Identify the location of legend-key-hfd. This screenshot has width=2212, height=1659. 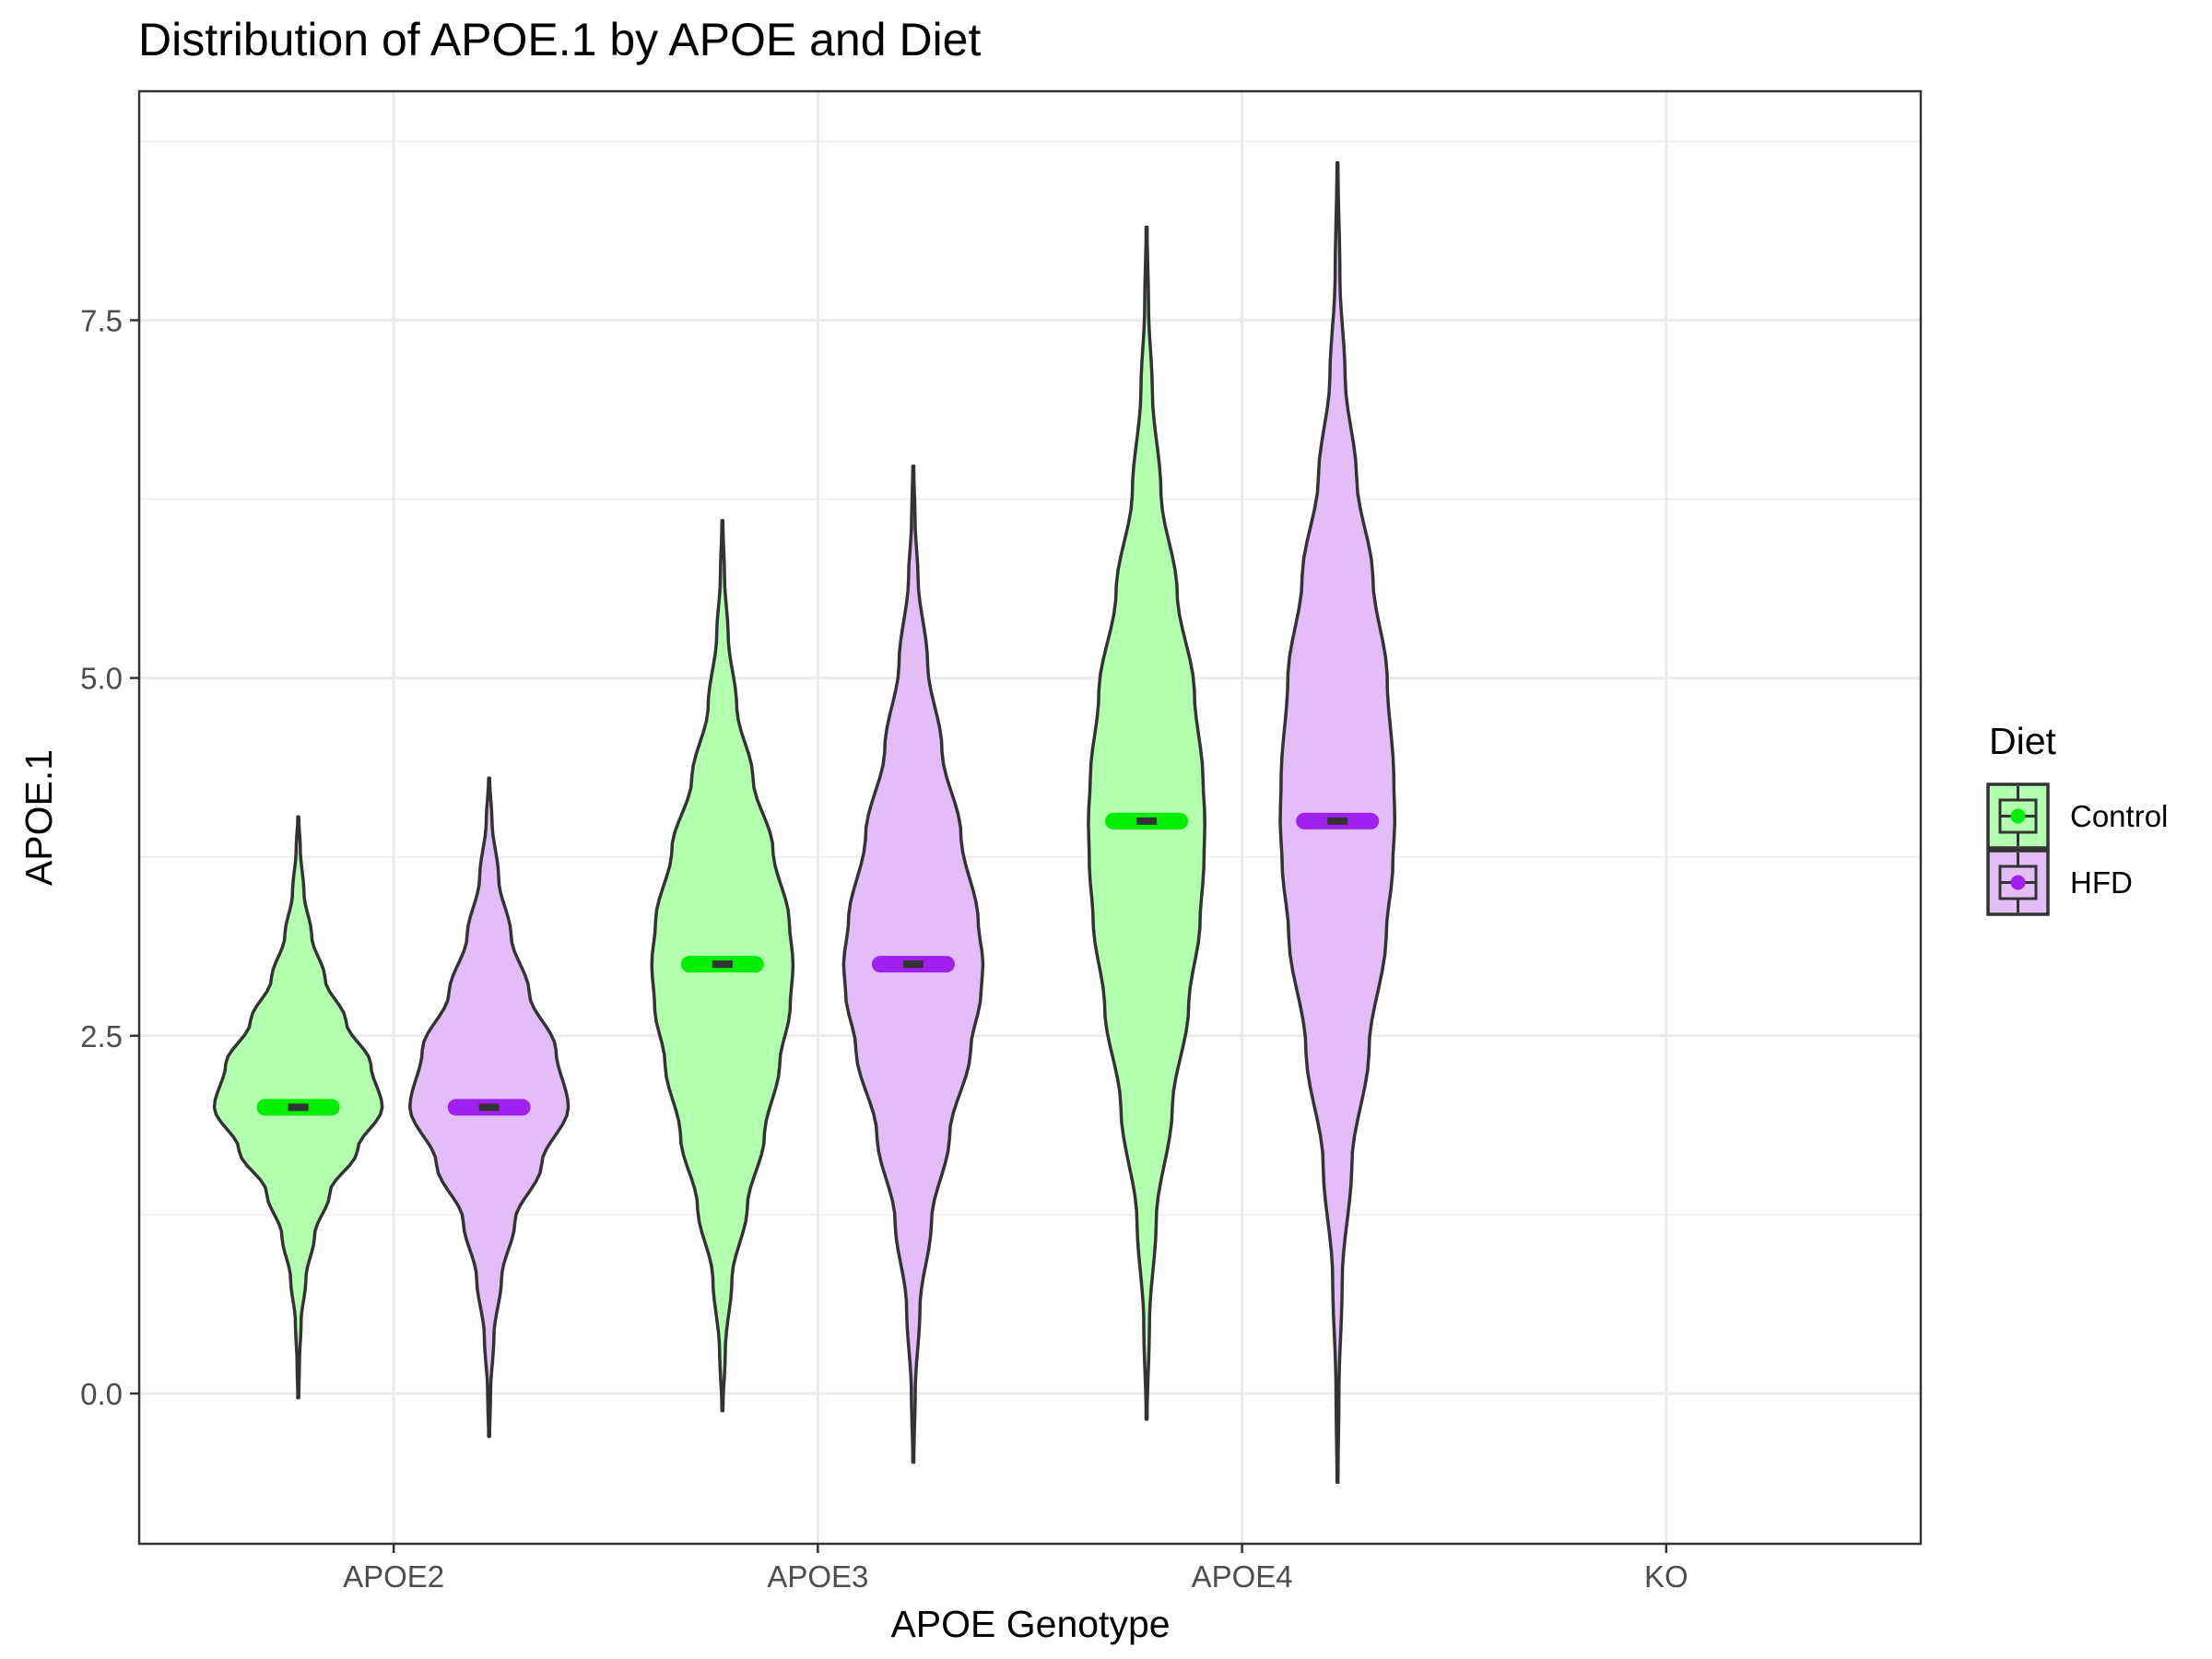
(2018, 882).